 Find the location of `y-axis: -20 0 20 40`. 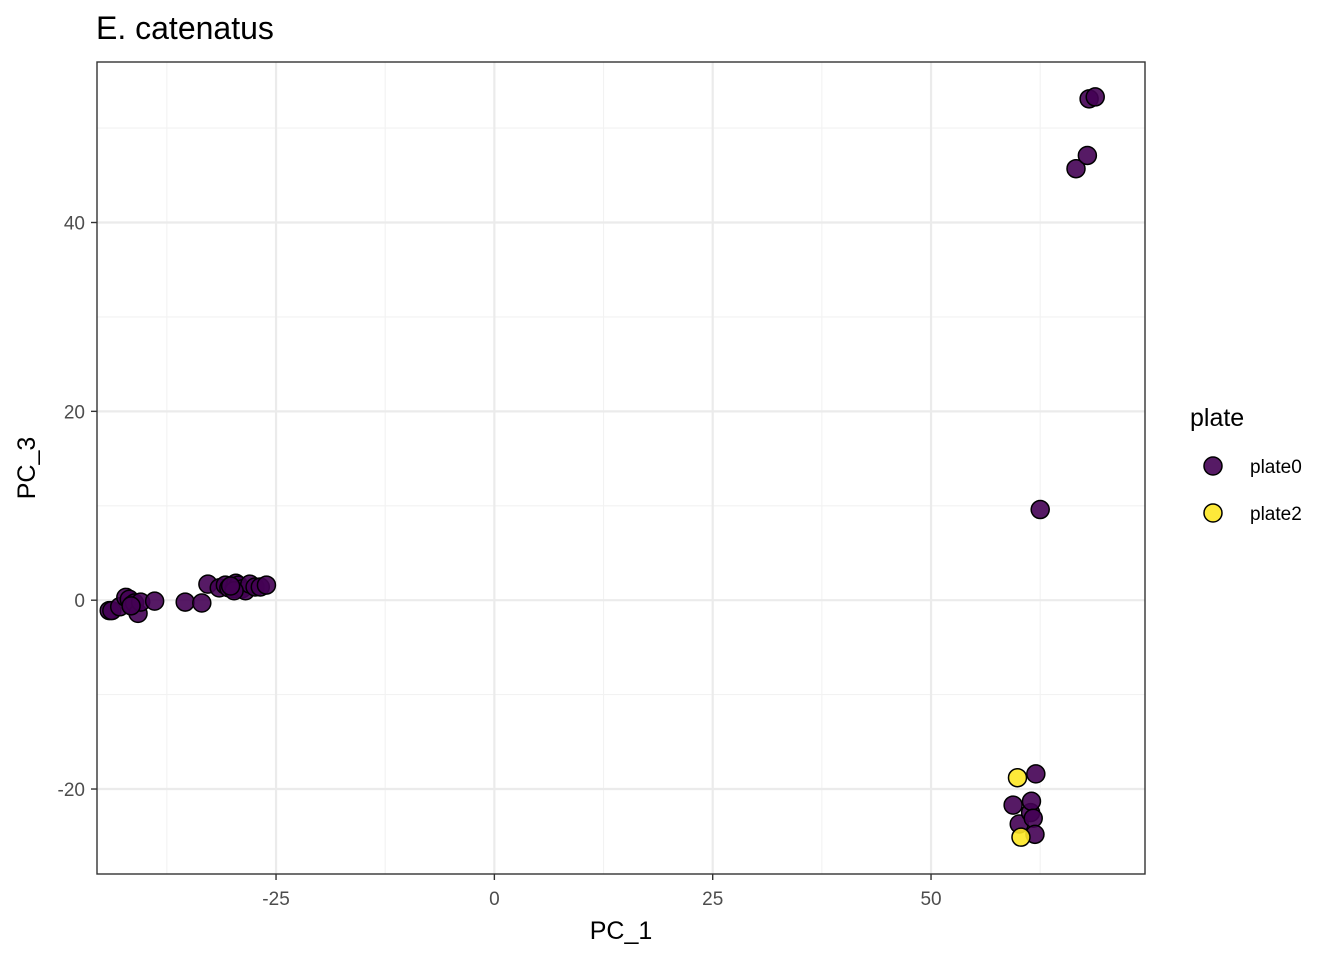

y-axis: -20 0 20 40 is located at coordinates (77, 507).